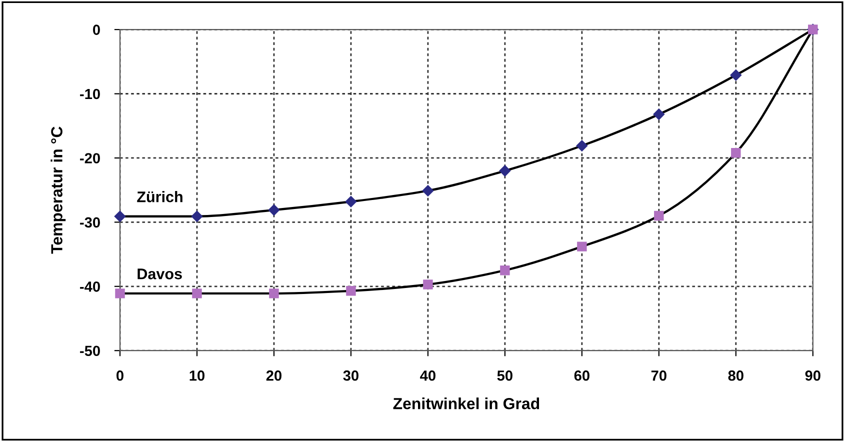  I want to click on x-tick-label: 10, so click(197, 375).